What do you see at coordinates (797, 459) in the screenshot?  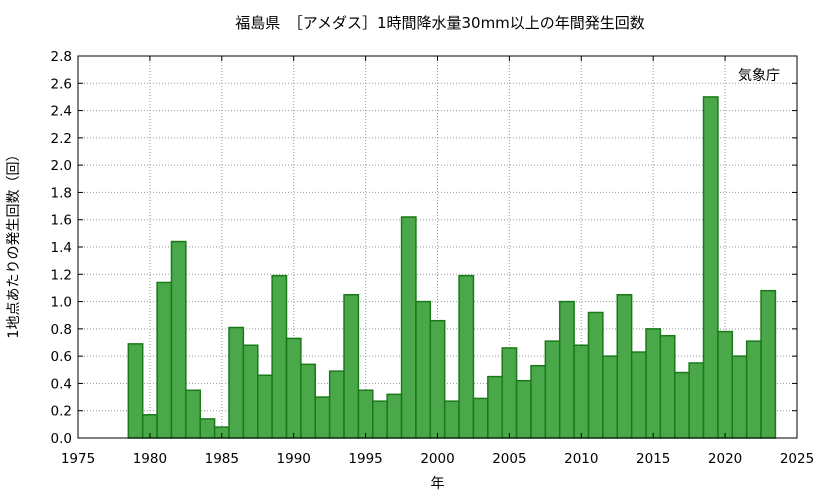 I see `x-tick-label: 2025` at bounding box center [797, 459].